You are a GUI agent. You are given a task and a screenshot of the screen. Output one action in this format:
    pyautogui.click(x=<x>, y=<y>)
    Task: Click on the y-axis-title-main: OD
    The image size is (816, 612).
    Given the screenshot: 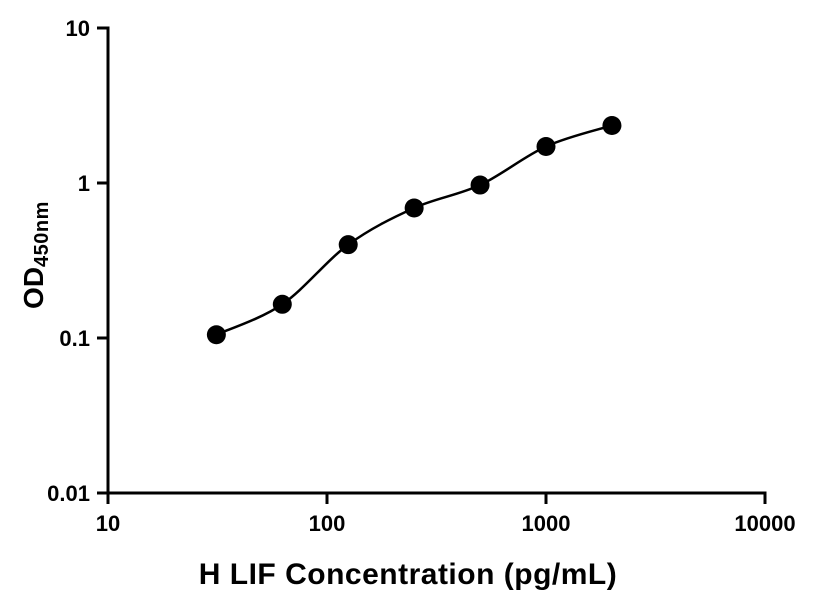 What is the action you would take?
    pyautogui.click(x=33, y=287)
    